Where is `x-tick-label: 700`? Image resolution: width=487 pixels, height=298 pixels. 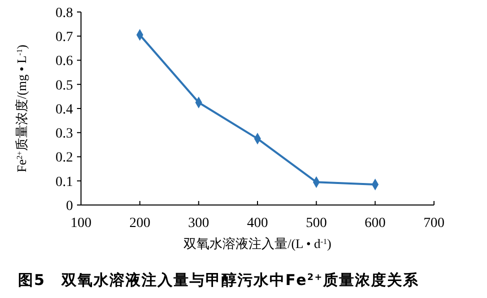
x-tick-label: 700 is located at coordinates (434, 223).